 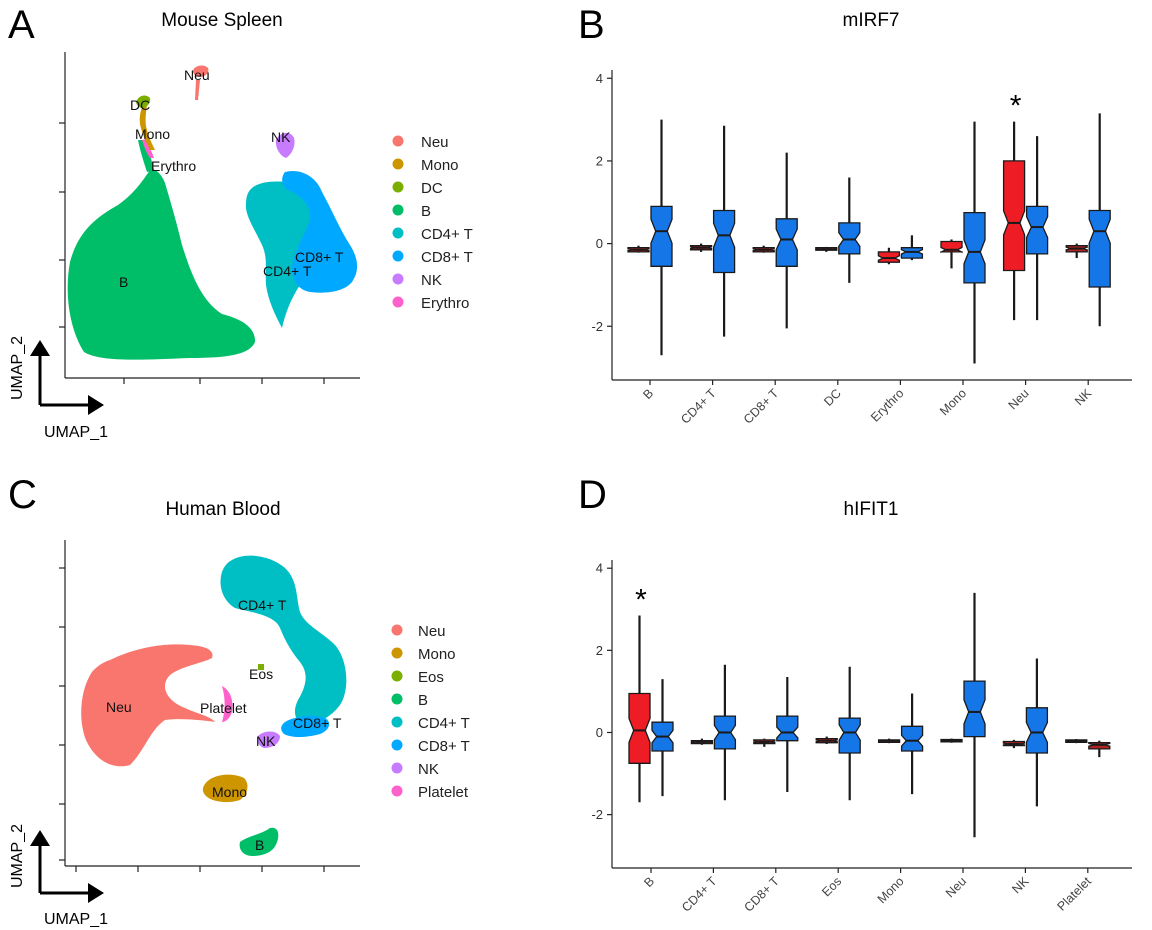 I want to click on panel-c-y-axis-label: UMAP_2, so click(x=17, y=856).